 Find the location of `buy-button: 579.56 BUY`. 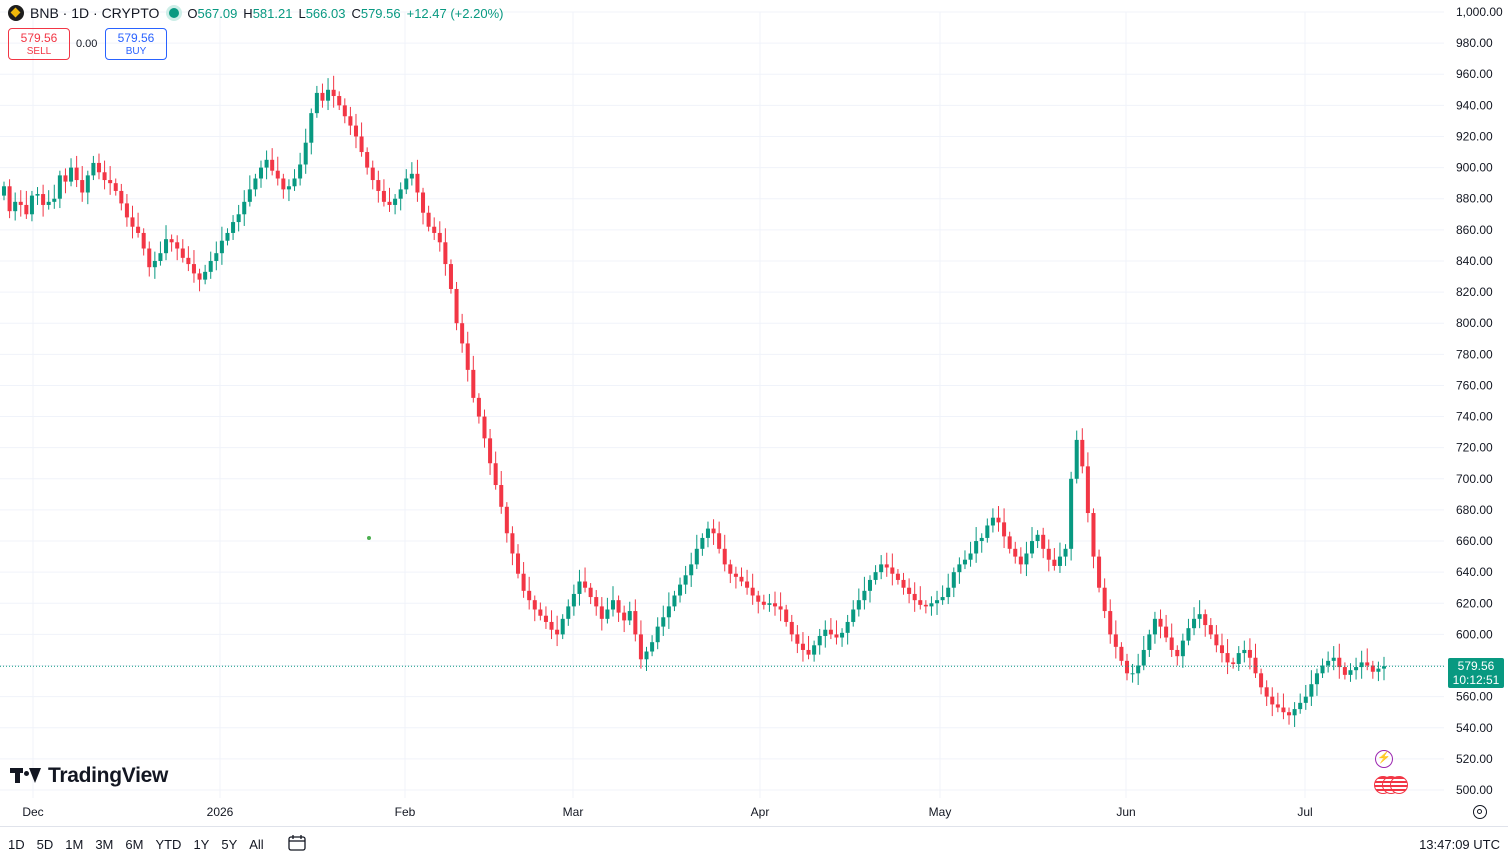

buy-button: 579.56 BUY is located at coordinates (136, 44).